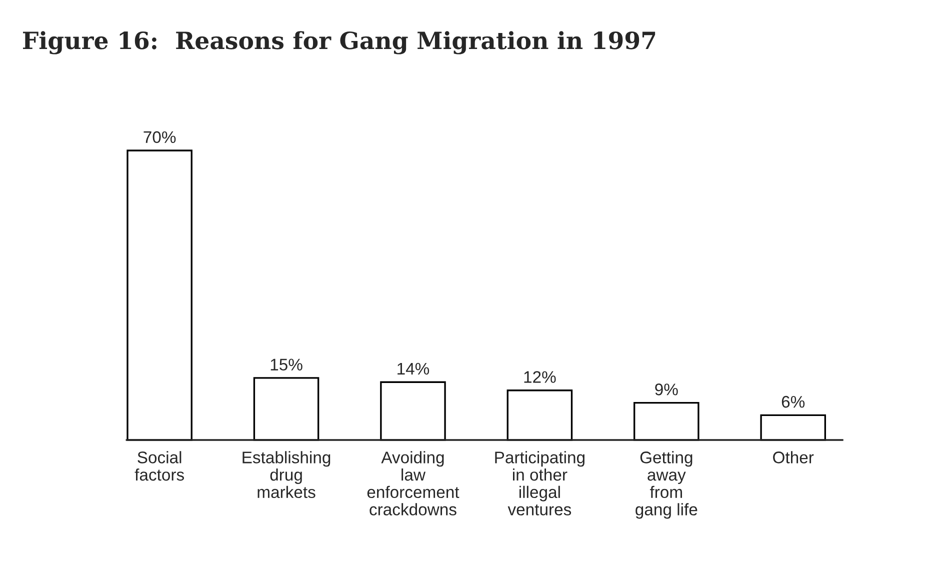 The height and width of the screenshot is (569, 952). I want to click on data-label: 9%, so click(666, 390).